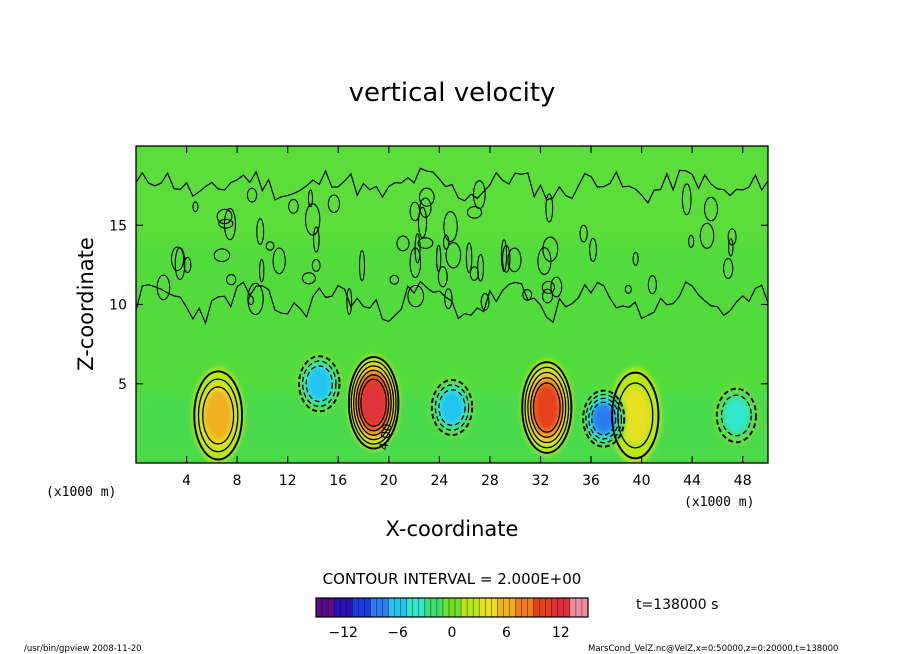 The width and height of the screenshot is (904, 654). Describe the element at coordinates (448, 633) in the screenshot. I see `colorbar-ticks: −12 −6 0 6 12` at that location.